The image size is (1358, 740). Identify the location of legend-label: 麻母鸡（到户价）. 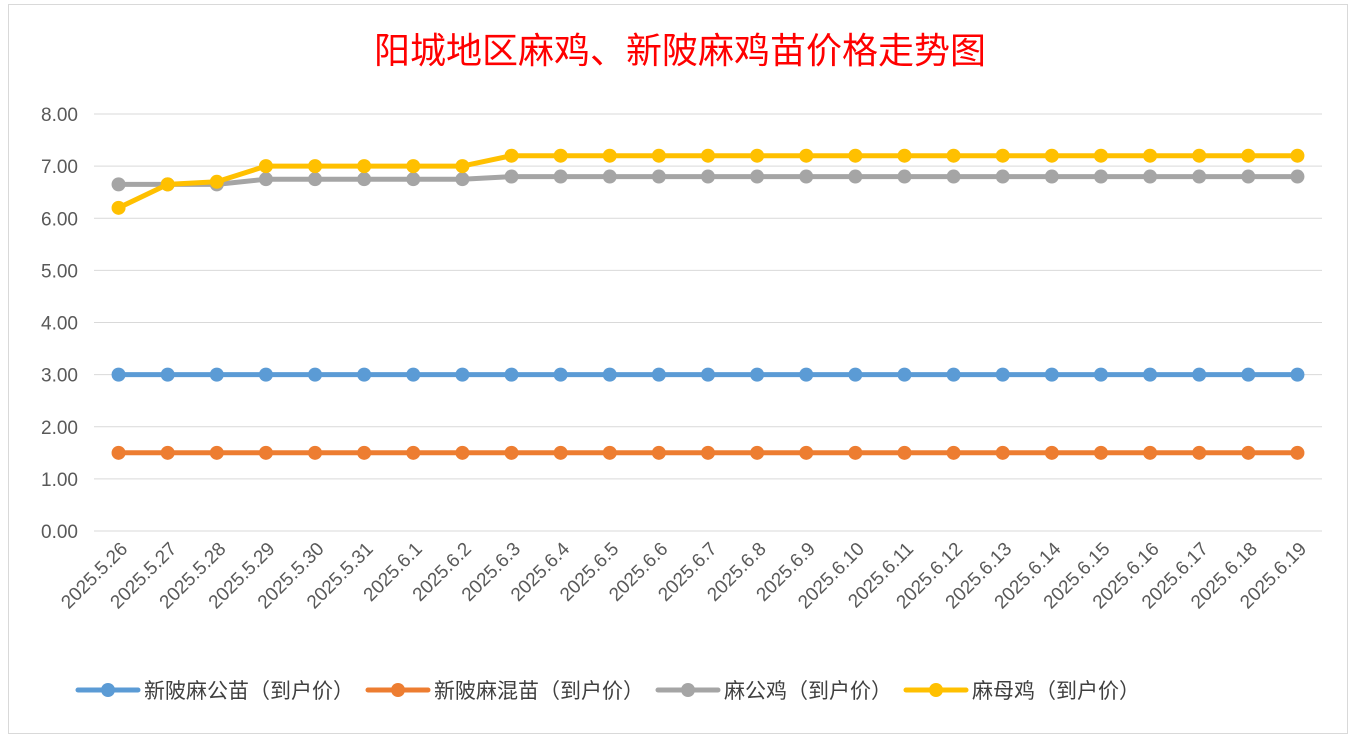
(1056, 691).